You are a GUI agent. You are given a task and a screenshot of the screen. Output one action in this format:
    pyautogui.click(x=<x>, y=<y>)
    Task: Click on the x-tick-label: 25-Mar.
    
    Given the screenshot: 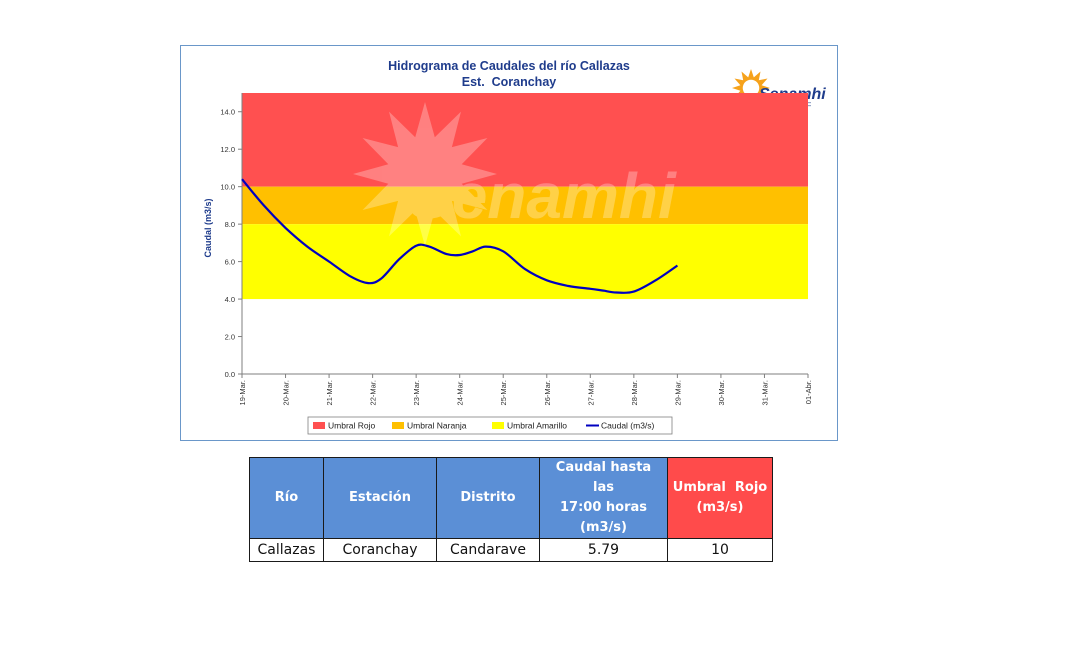 What is the action you would take?
    pyautogui.click(x=503, y=392)
    